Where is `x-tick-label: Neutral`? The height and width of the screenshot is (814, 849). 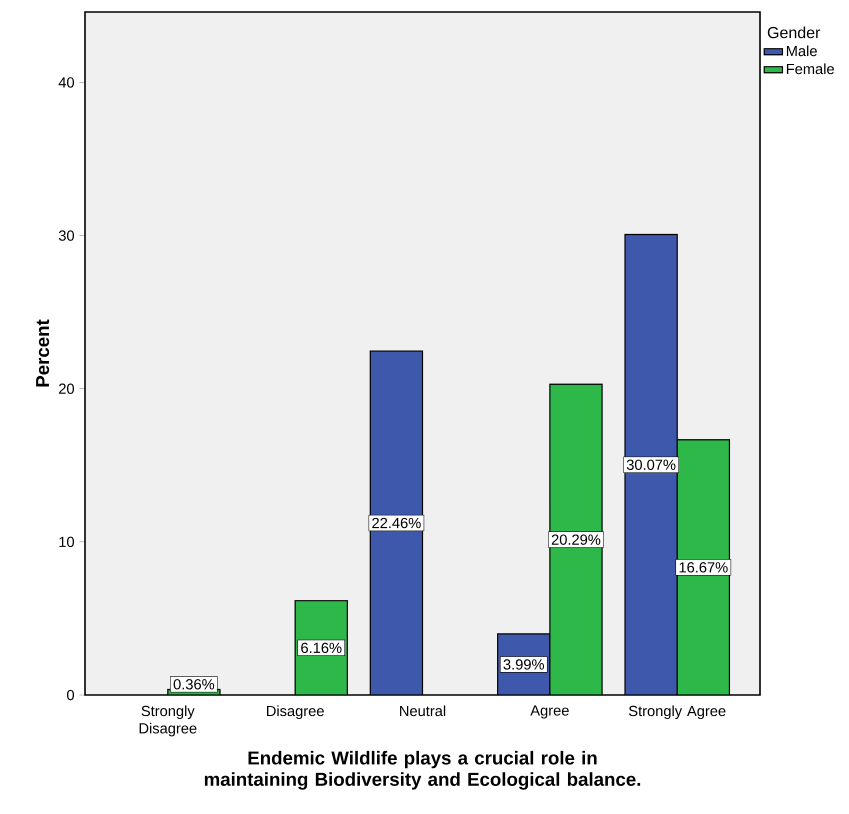 x-tick-label: Neutral is located at coordinates (423, 710).